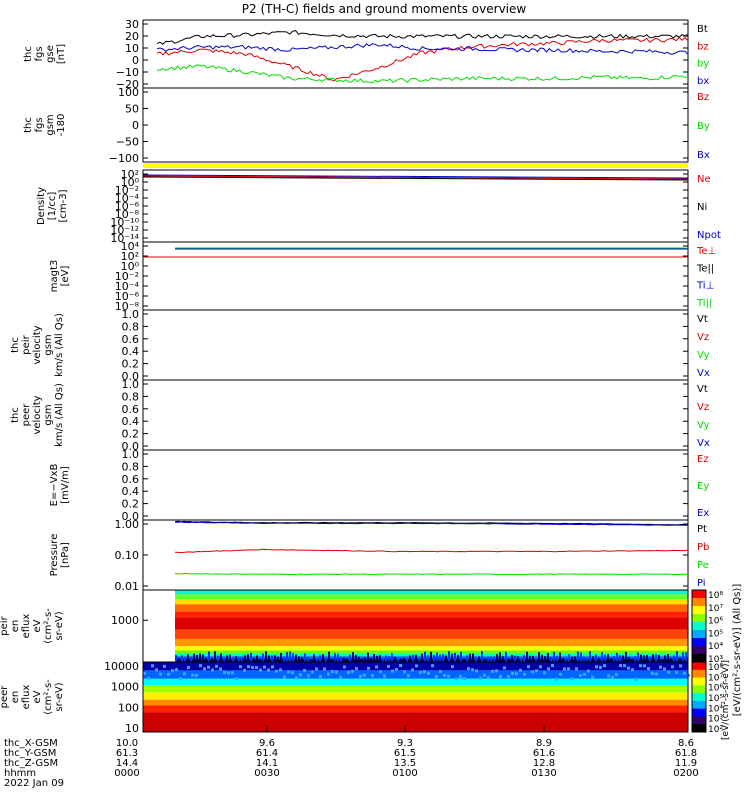 The image size is (750, 800). What do you see at coordinates (15, 697) in the screenshot?
I see `panel-ylabel-line: en` at bounding box center [15, 697].